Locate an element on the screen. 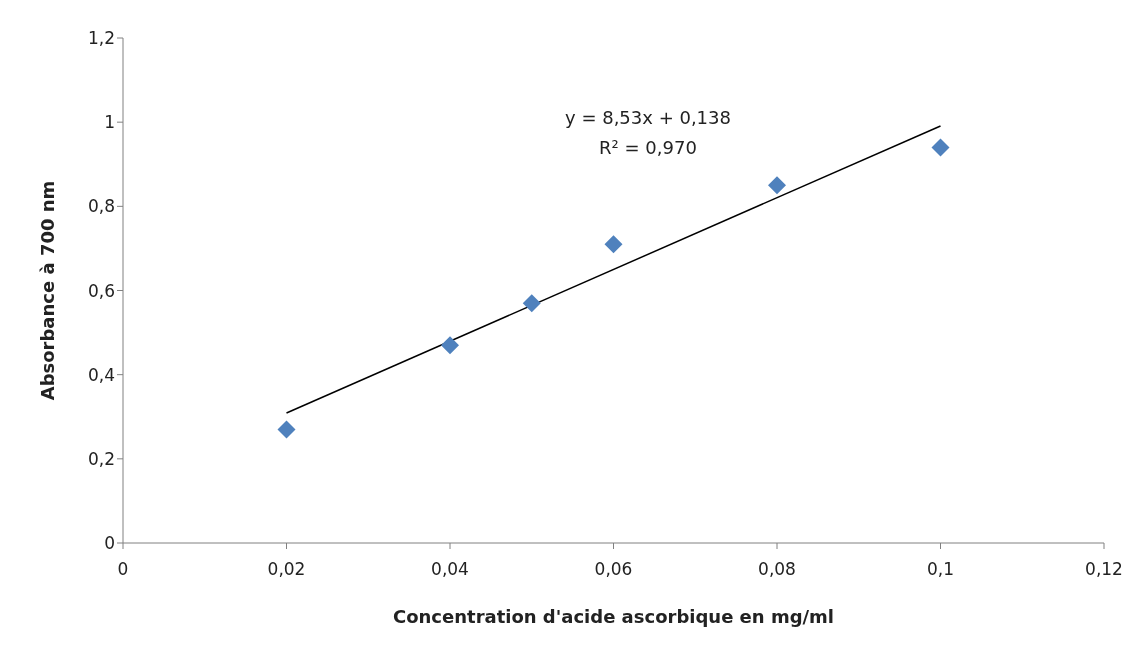 The width and height of the screenshot is (1134, 661). annotation: R² = 0,970 is located at coordinates (648, 148).